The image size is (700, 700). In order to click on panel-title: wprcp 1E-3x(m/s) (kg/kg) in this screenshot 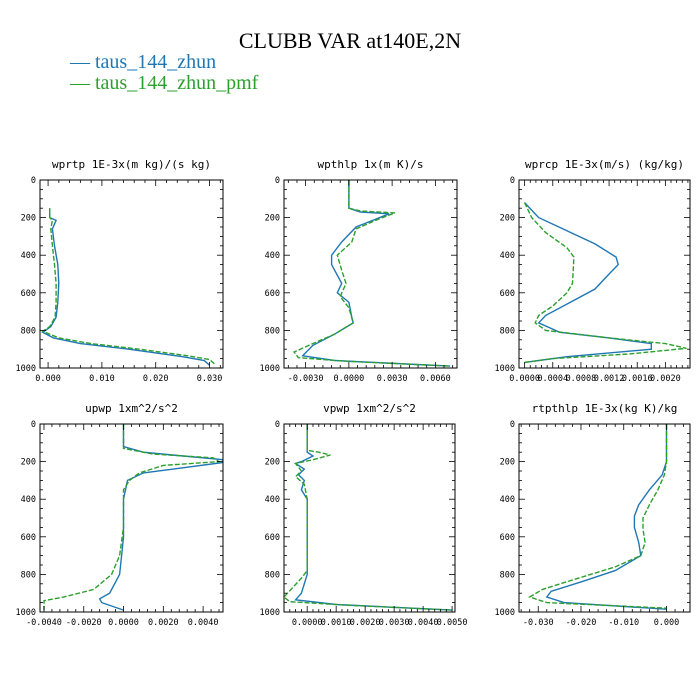, I will do `click(604, 164)`.